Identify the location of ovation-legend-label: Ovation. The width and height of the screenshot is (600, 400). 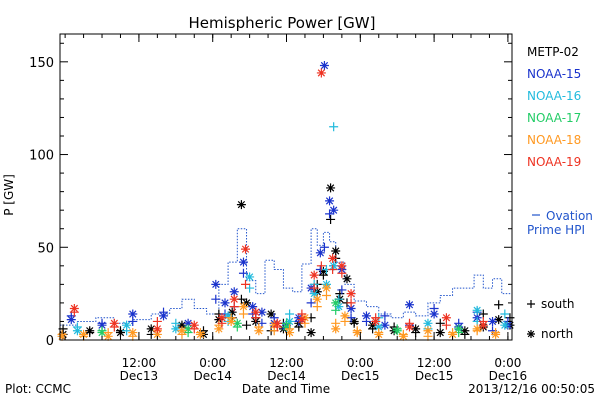
(569, 216).